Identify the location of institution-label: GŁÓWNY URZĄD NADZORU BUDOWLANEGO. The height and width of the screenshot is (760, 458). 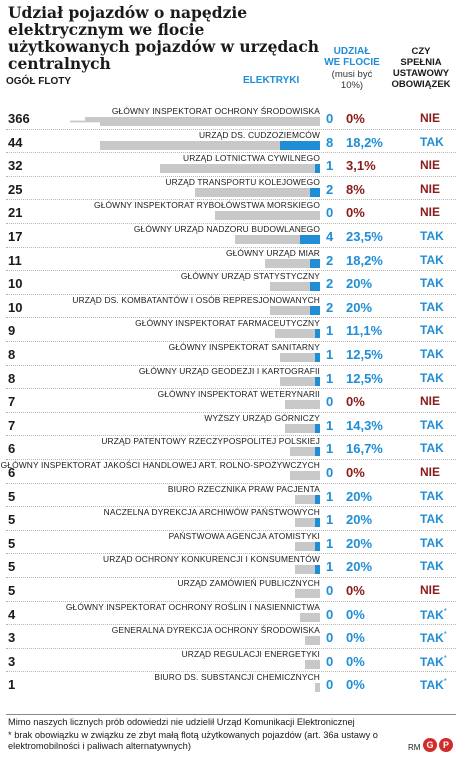
(226, 229).